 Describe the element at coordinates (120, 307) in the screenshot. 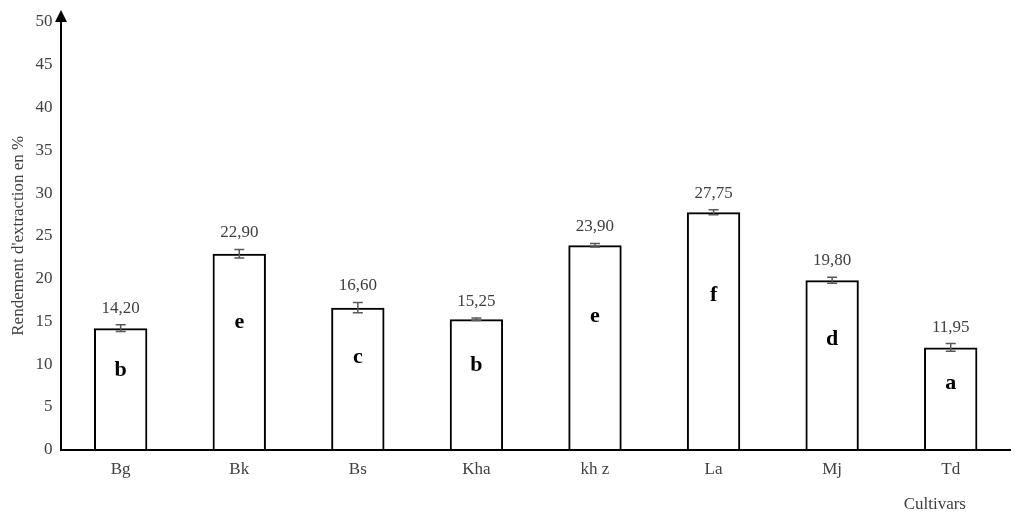

I see `data-label: 14,20` at that location.